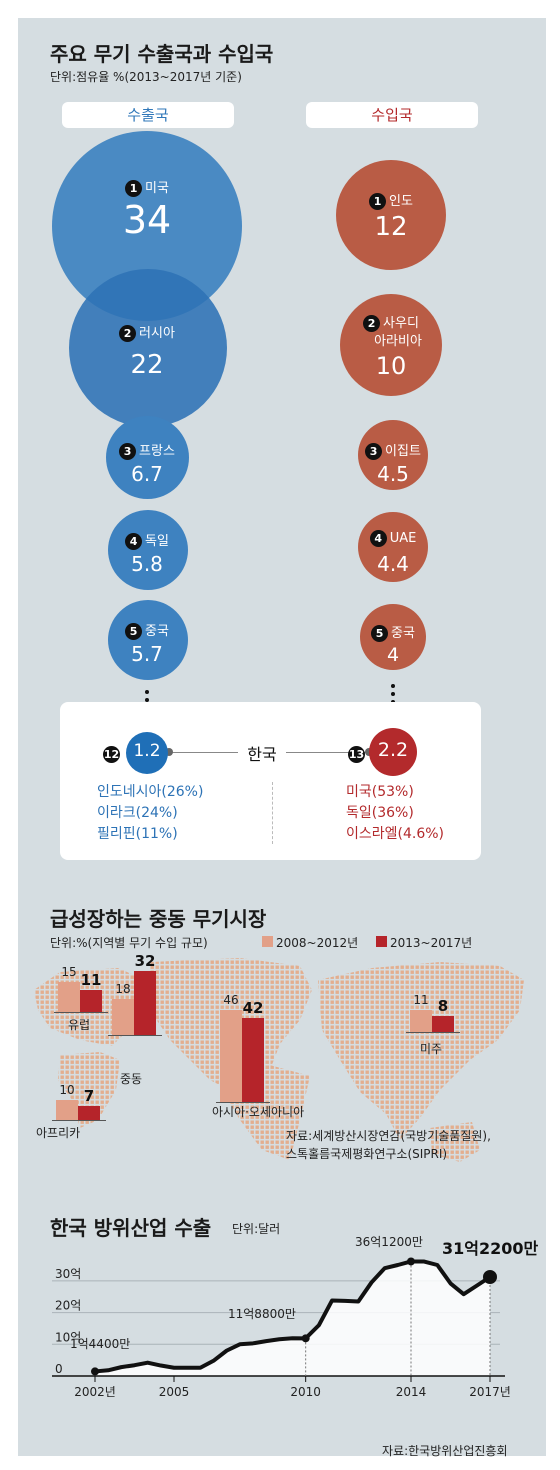  Describe the element at coordinates (380, 813) in the screenshot. I see `list-item: 독일(36%)` at that location.